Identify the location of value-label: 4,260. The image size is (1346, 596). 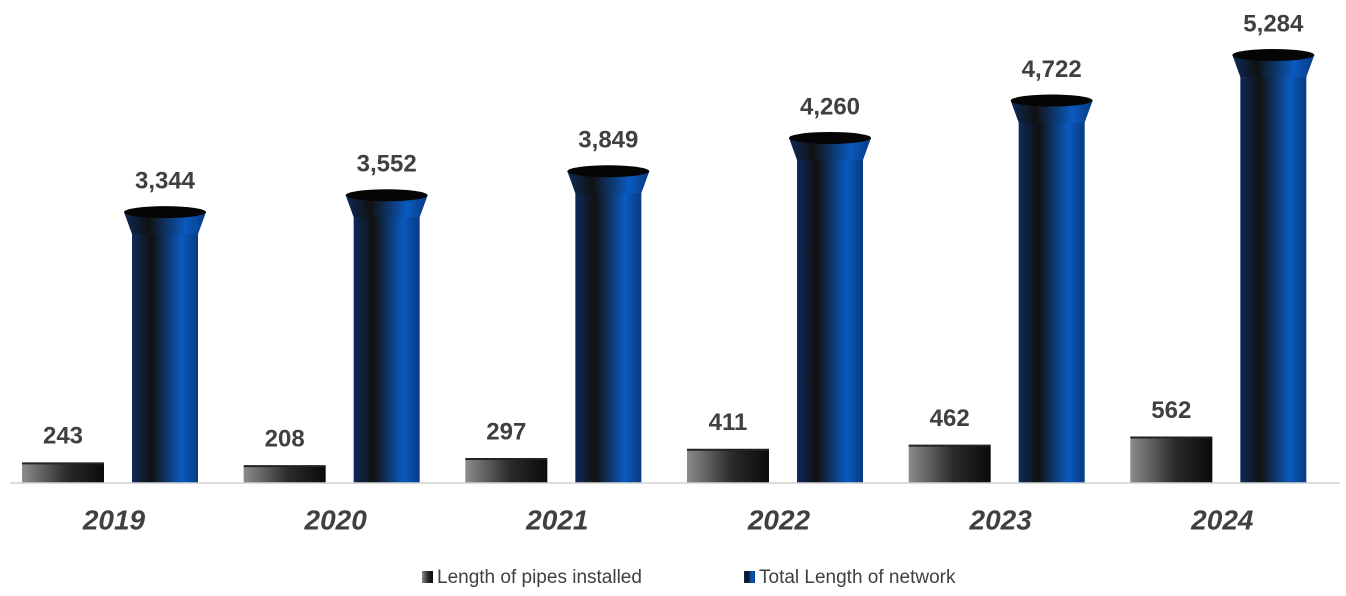
(830, 106).